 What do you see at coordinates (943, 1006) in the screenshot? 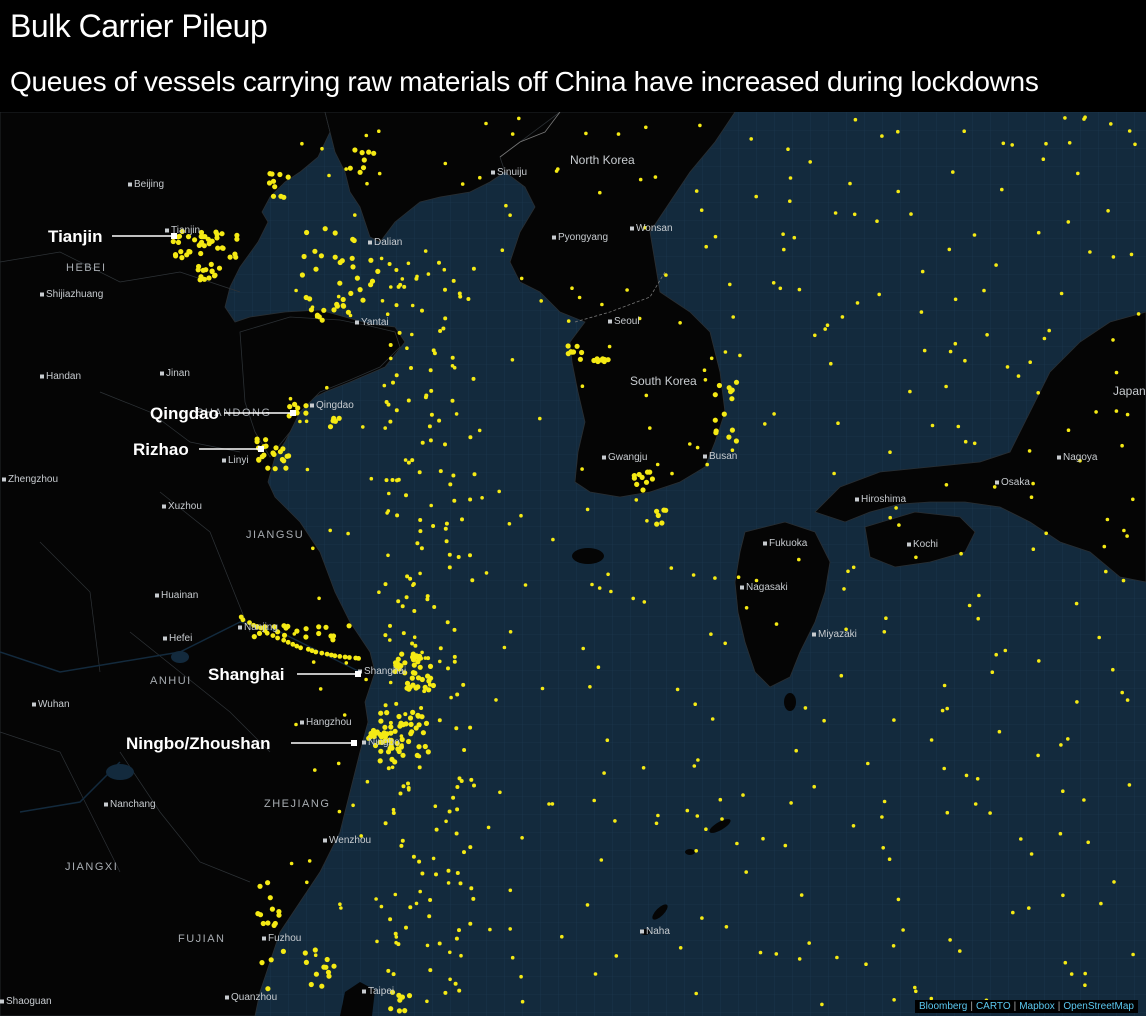
I see `attribution-bloomberg: Bloomberg` at bounding box center [943, 1006].